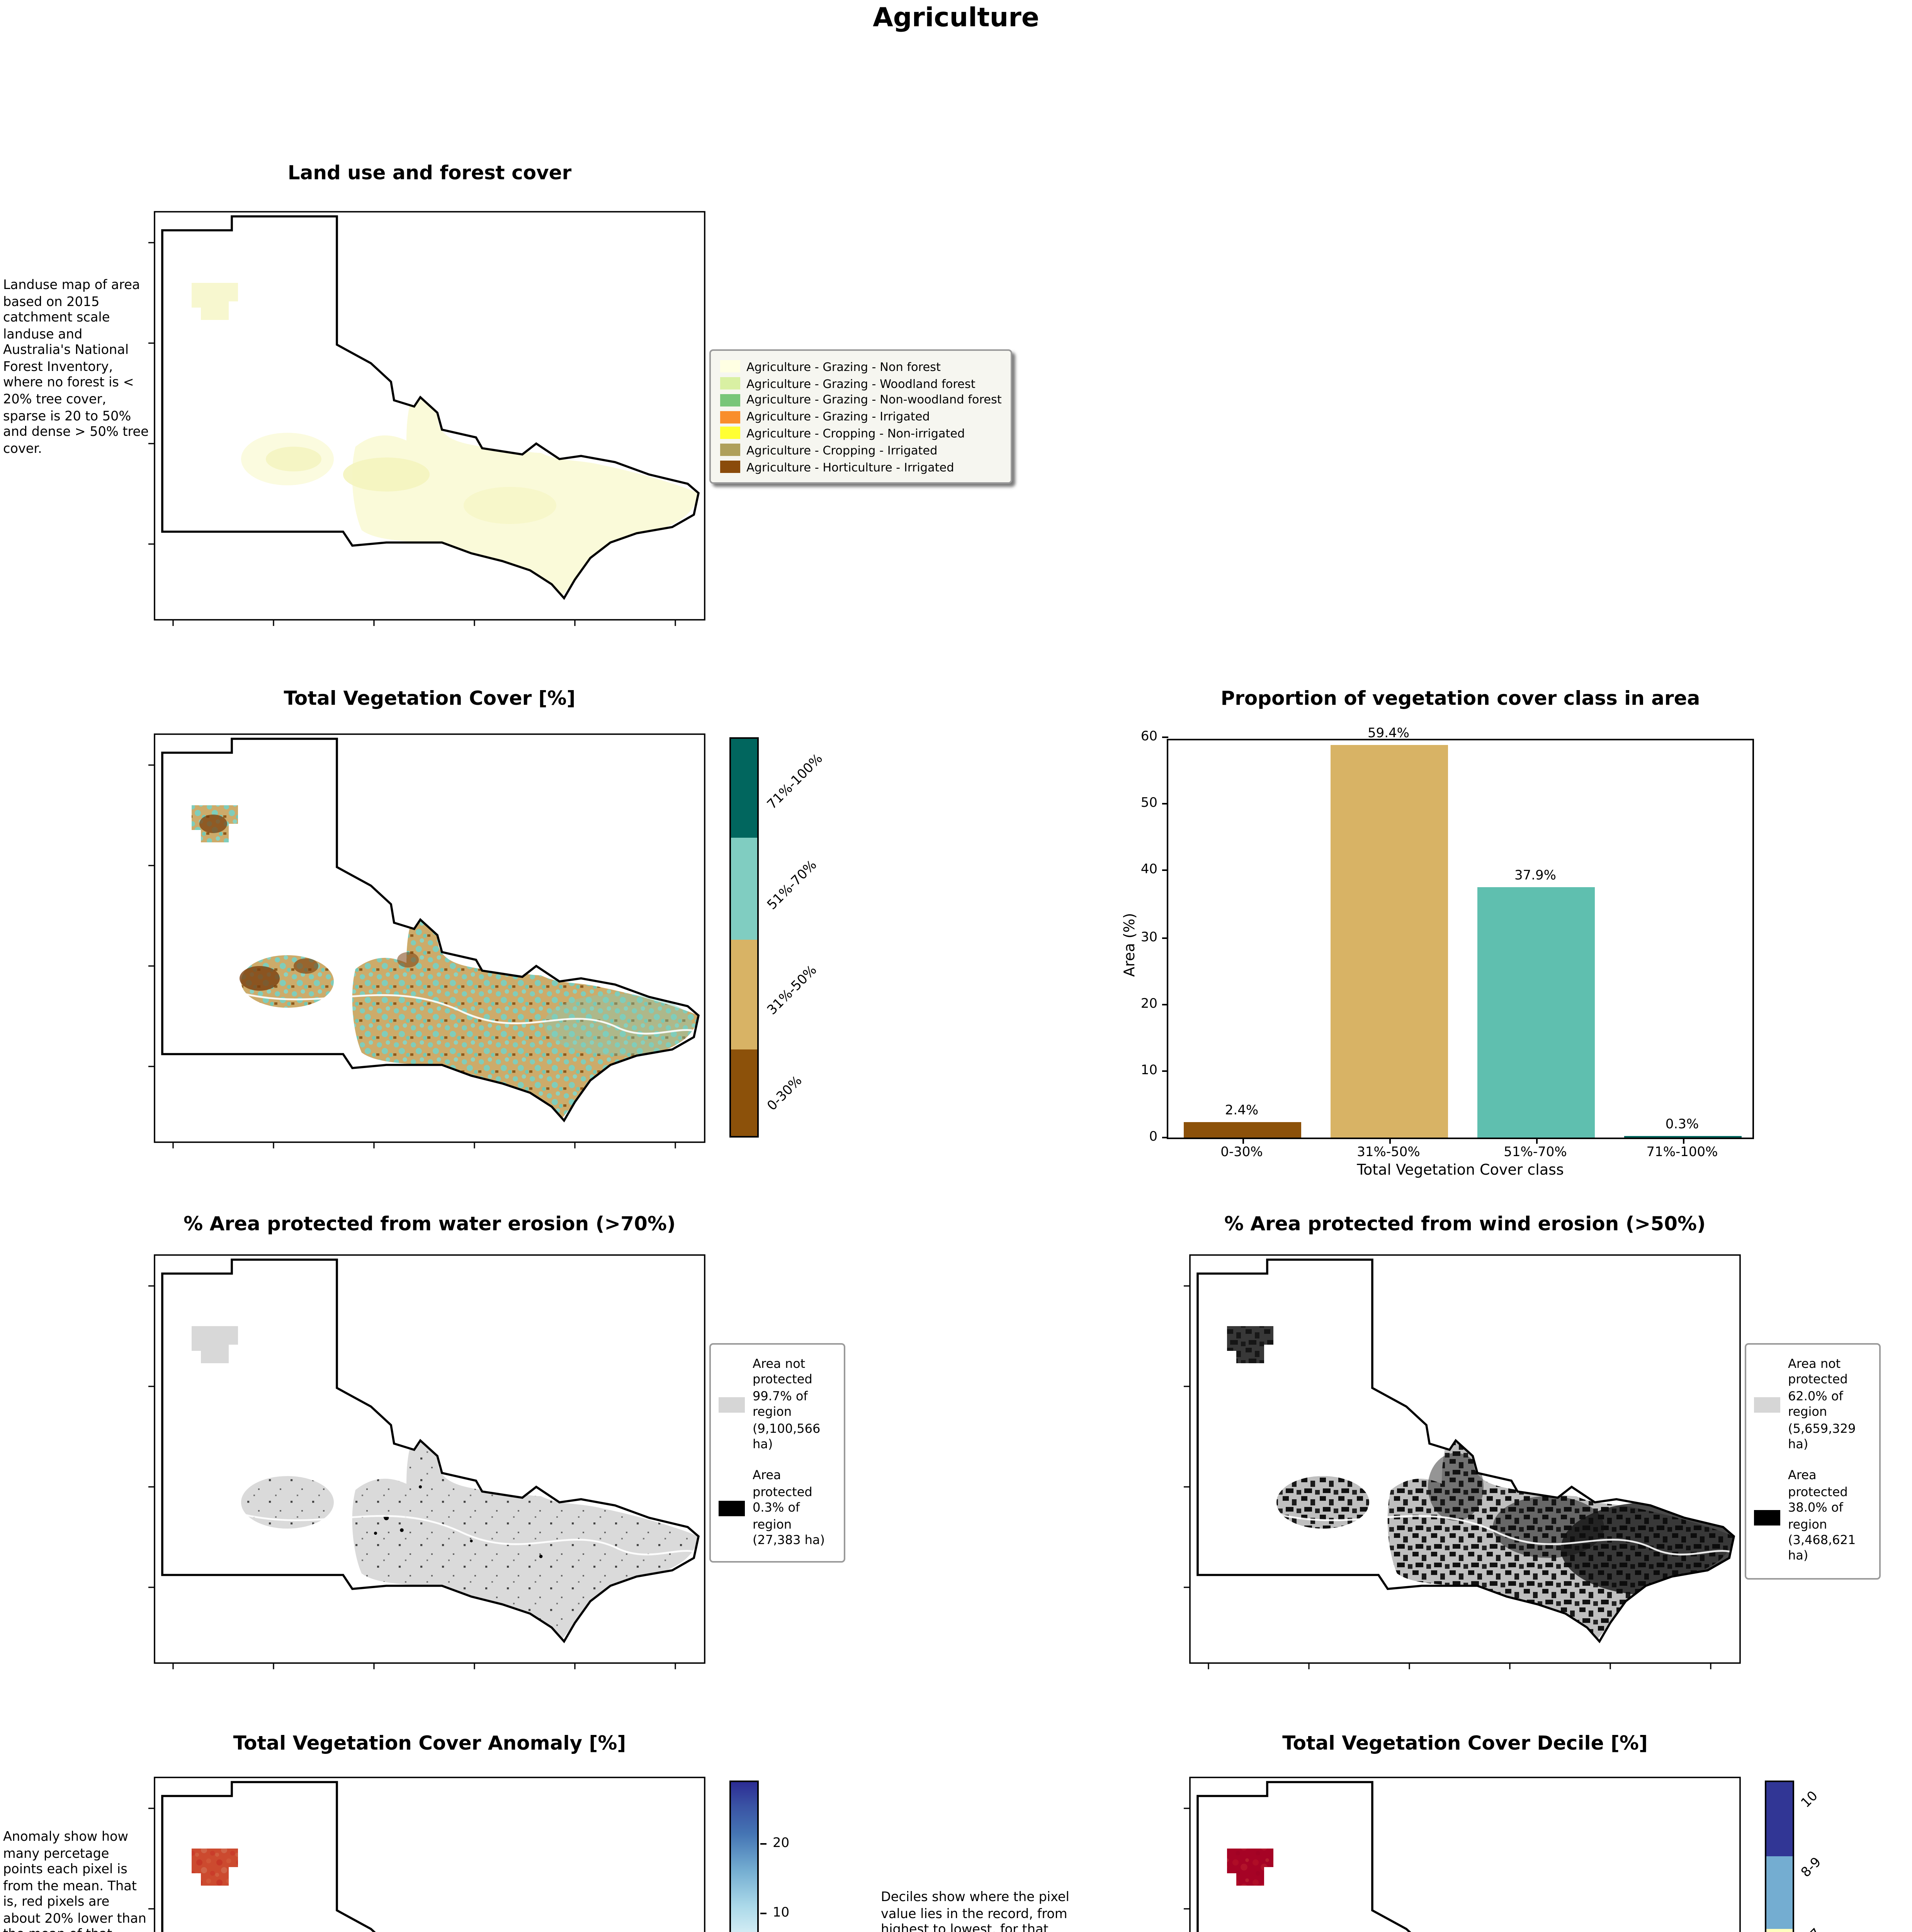 The height and width of the screenshot is (1932, 1912). What do you see at coordinates (956, 19) in the screenshot?
I see `page-title: Agriculture` at bounding box center [956, 19].